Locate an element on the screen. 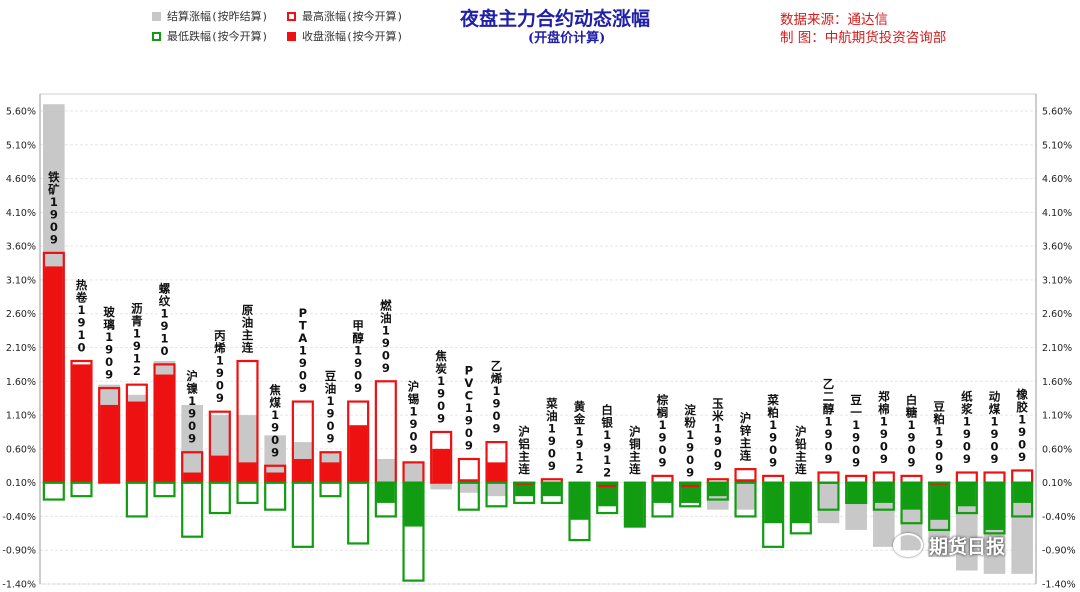  legend-high-label: 最高涨幅(按今开算) is located at coordinates (353, 16).